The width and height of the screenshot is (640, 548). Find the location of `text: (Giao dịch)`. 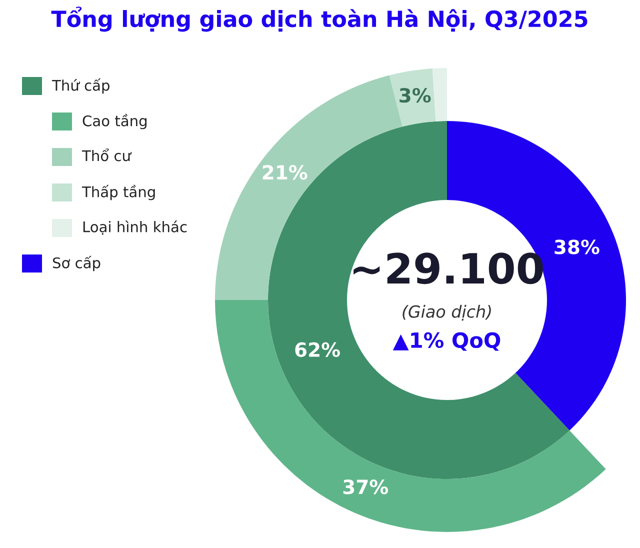

text: (Giao dịch) is located at coordinates (446, 312).